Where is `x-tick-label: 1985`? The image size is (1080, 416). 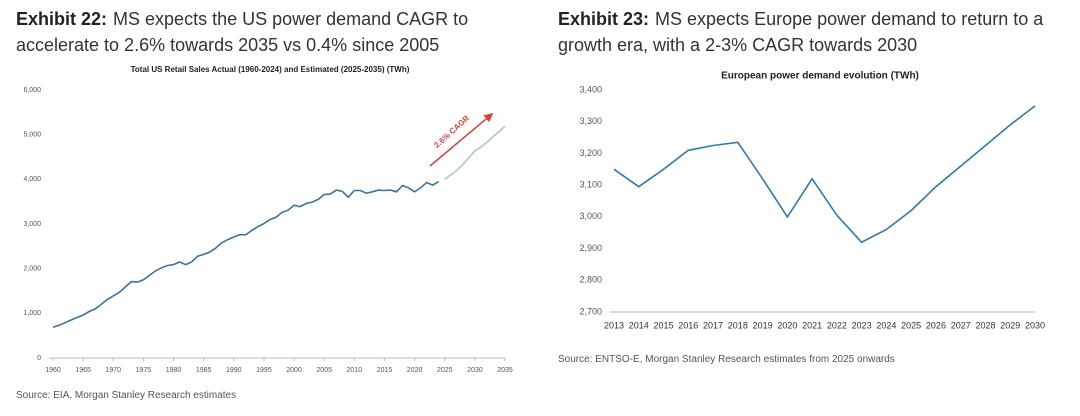
x-tick-label: 1985 is located at coordinates (204, 370).